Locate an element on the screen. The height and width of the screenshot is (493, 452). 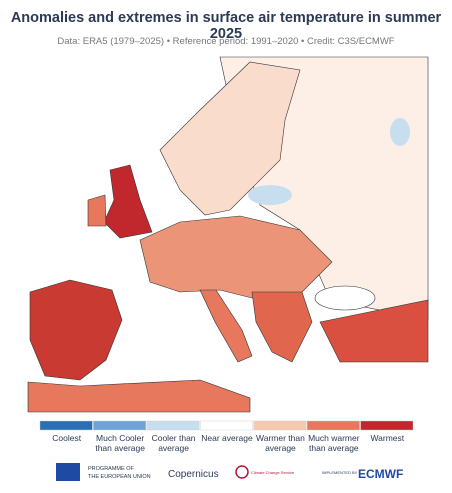
black-sea is located at coordinates (345, 298).